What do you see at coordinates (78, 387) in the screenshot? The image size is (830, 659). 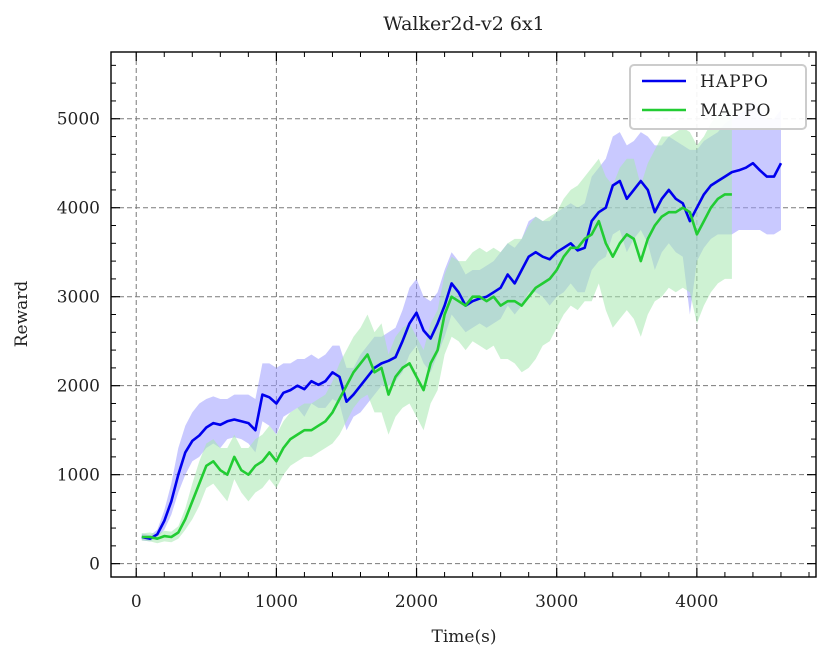 I see `y-tick-label: 2000` at bounding box center [78, 387].